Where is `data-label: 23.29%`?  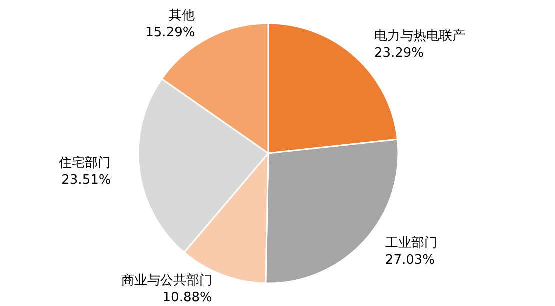
data-label: 23.29% is located at coordinates (399, 54).